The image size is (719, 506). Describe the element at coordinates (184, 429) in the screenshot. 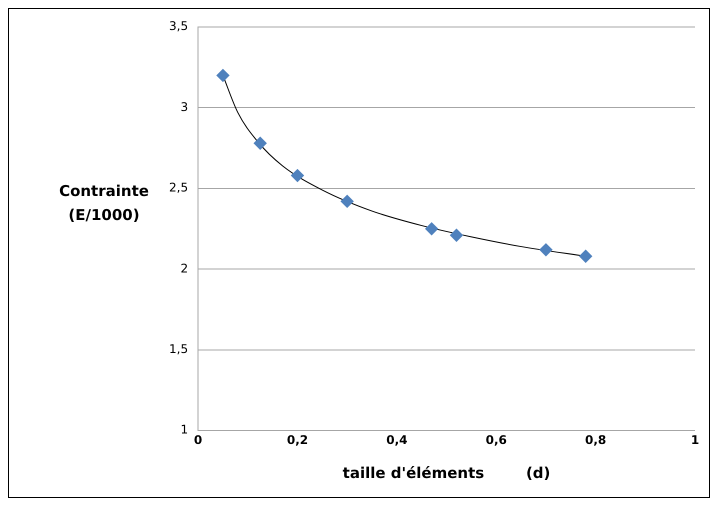

I see `y-tick-label: 1` at that location.